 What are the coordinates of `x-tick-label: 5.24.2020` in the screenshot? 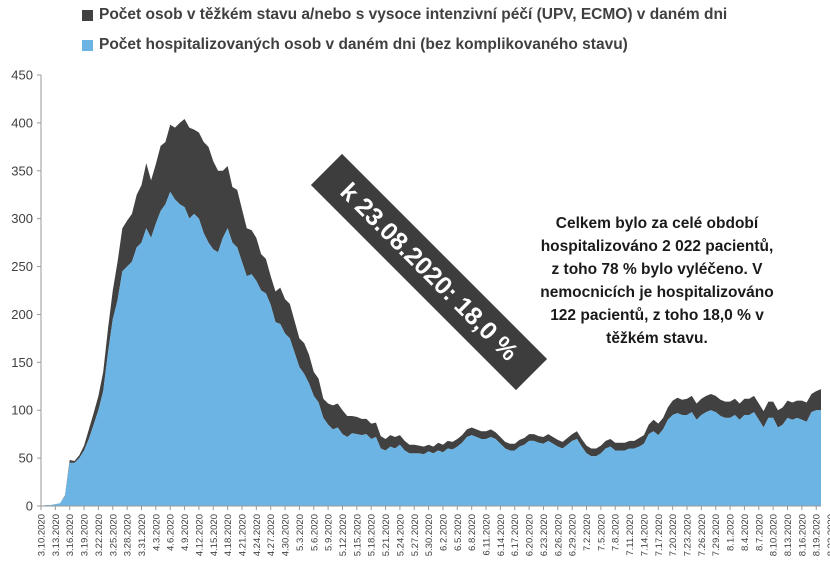 It's located at (400, 535).